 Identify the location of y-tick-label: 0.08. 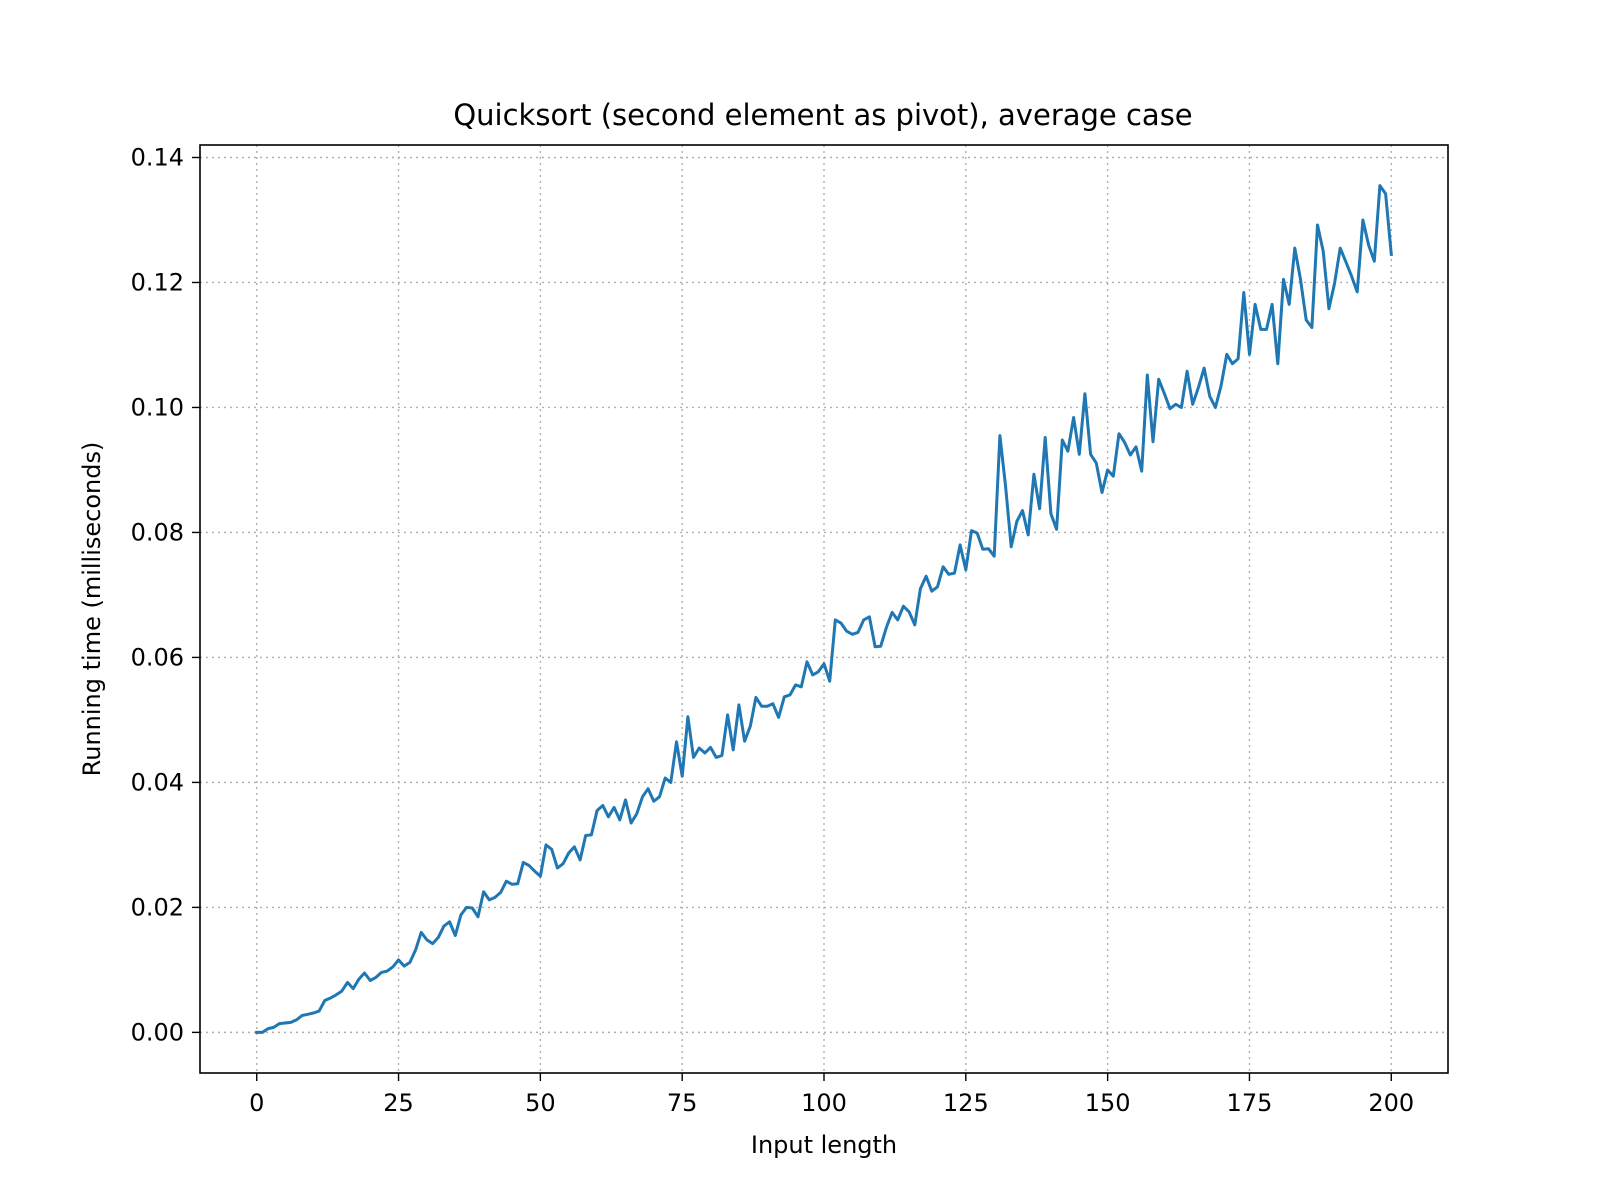
(157, 532).